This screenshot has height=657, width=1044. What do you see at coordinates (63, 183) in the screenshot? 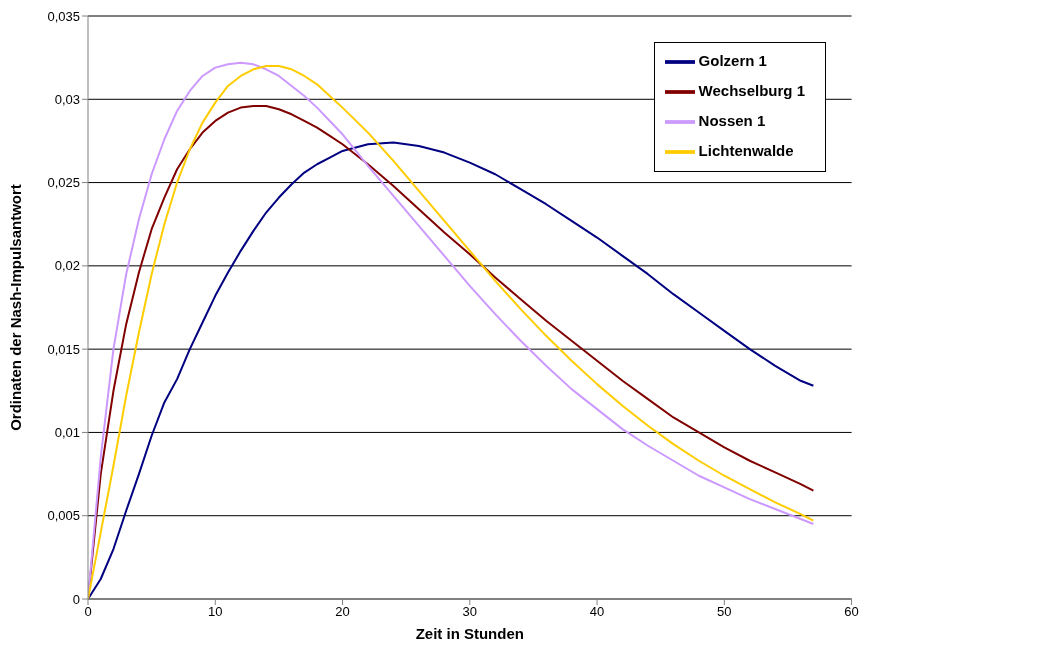
I see `y-tick-label: 0,025` at bounding box center [63, 183].